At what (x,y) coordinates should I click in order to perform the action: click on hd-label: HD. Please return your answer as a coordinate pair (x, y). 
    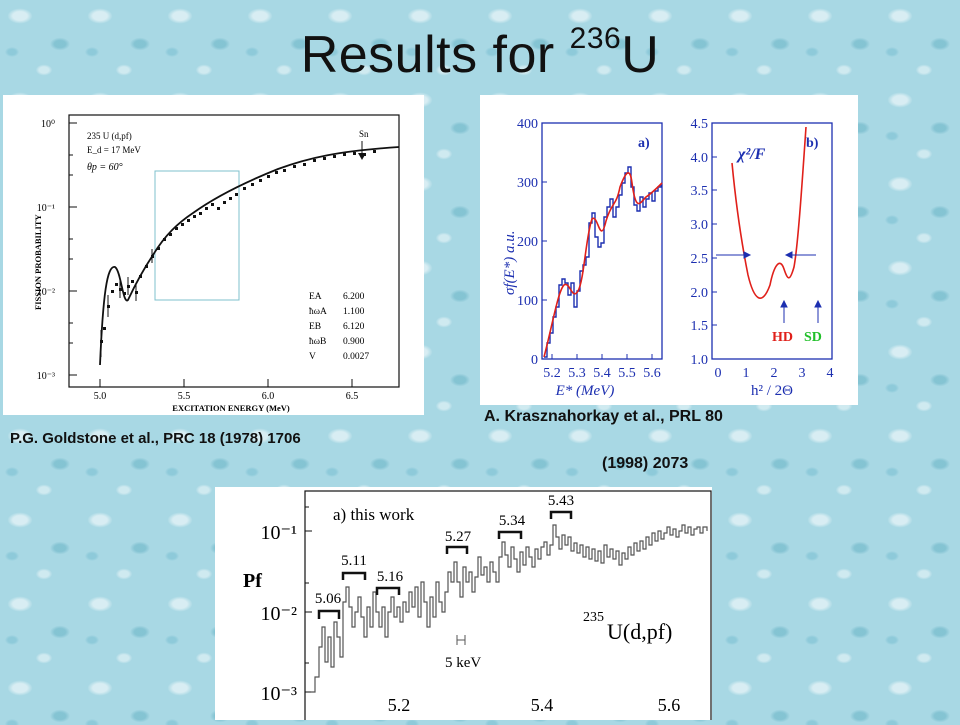
    Looking at the image, I should click on (782, 337).